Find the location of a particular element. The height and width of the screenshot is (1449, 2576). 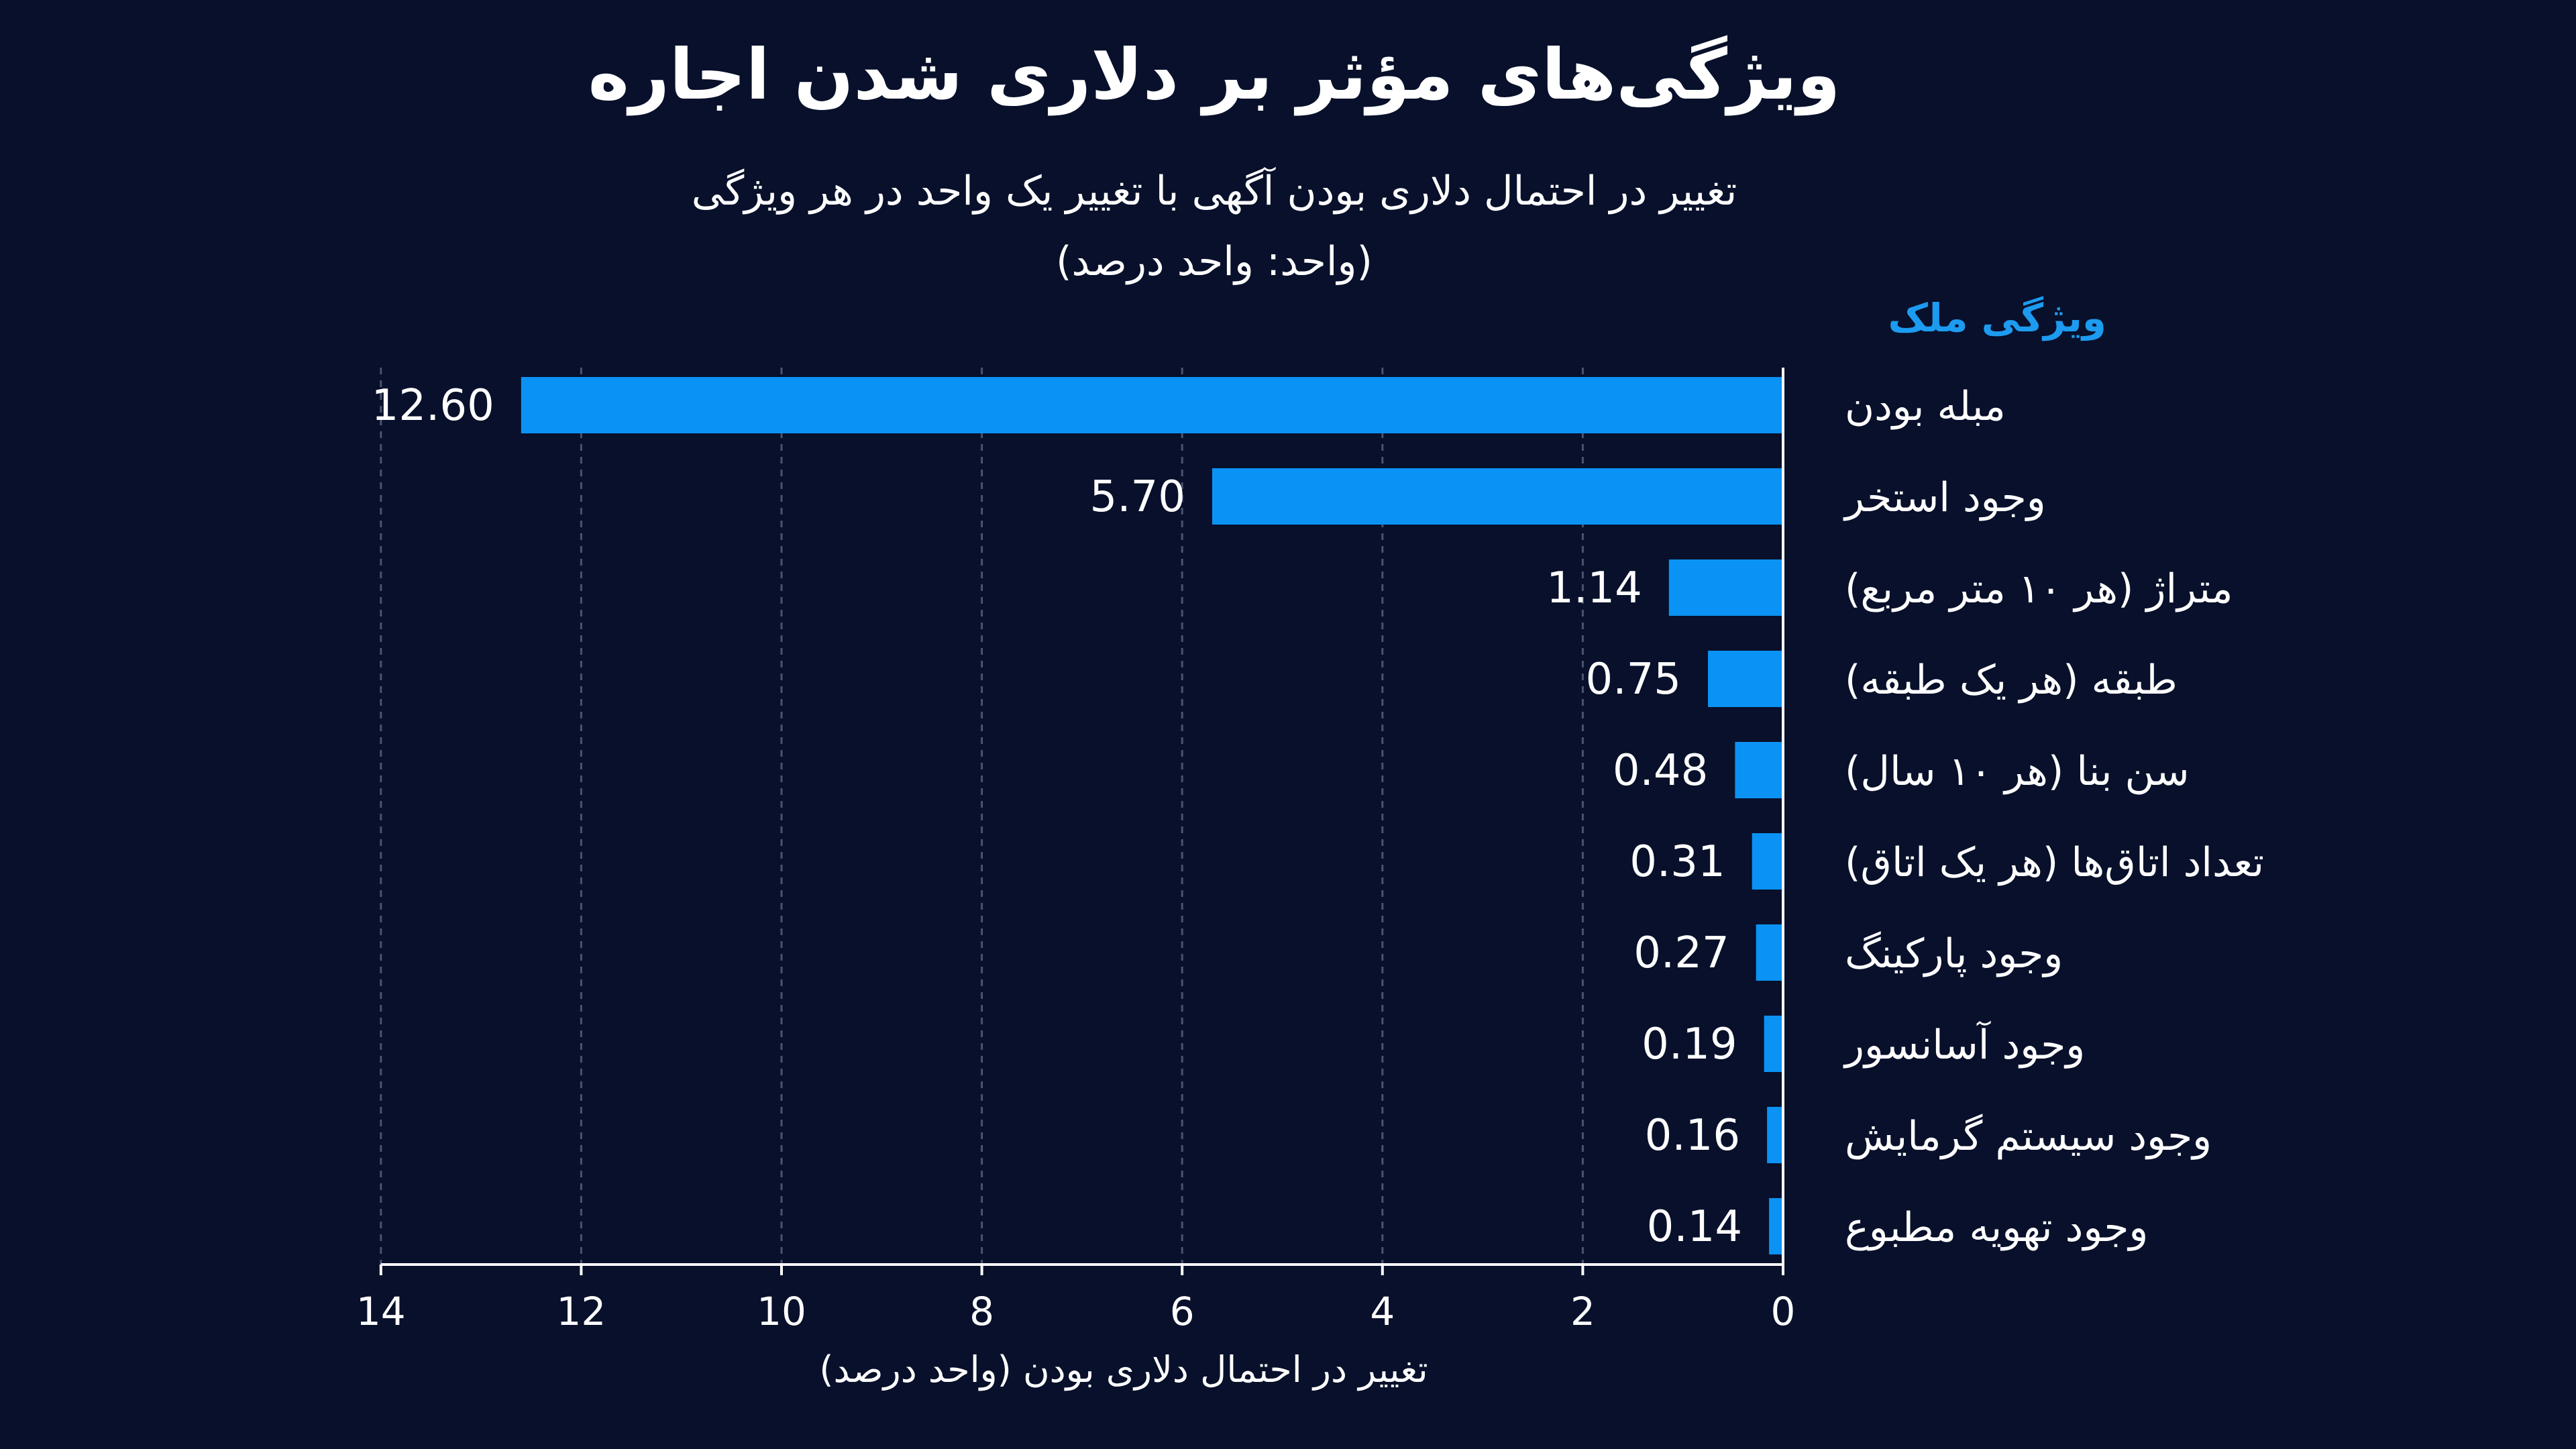

category-axis-label: ویژگی ملک is located at coordinates (1997, 318).